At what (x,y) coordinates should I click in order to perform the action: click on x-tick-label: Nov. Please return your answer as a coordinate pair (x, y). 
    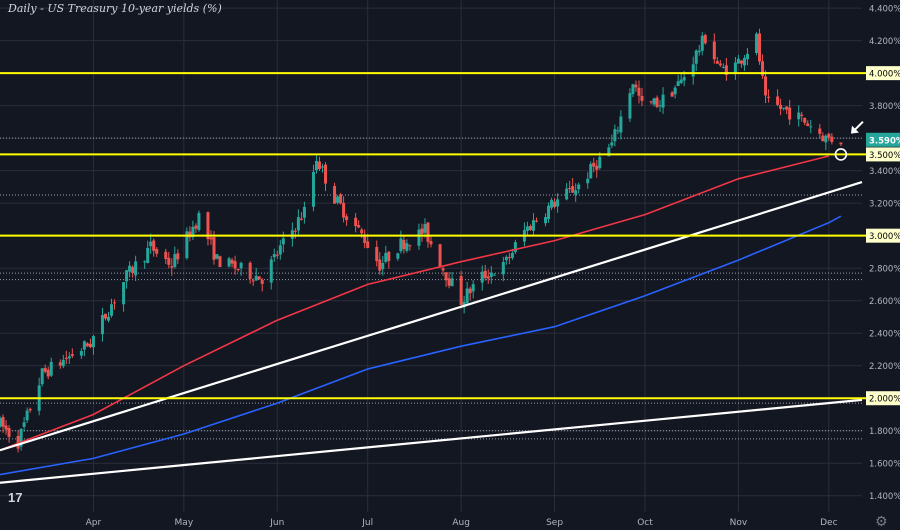
    Looking at the image, I should click on (739, 523).